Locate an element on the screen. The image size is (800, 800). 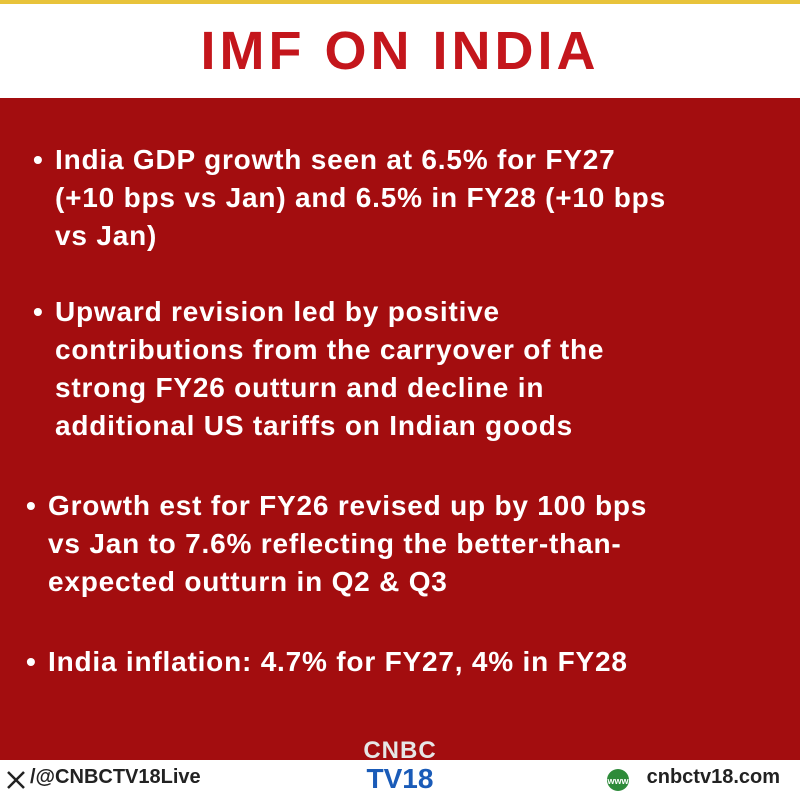
social-handle: /@CNBCTV18Live is located at coordinates (115, 777).